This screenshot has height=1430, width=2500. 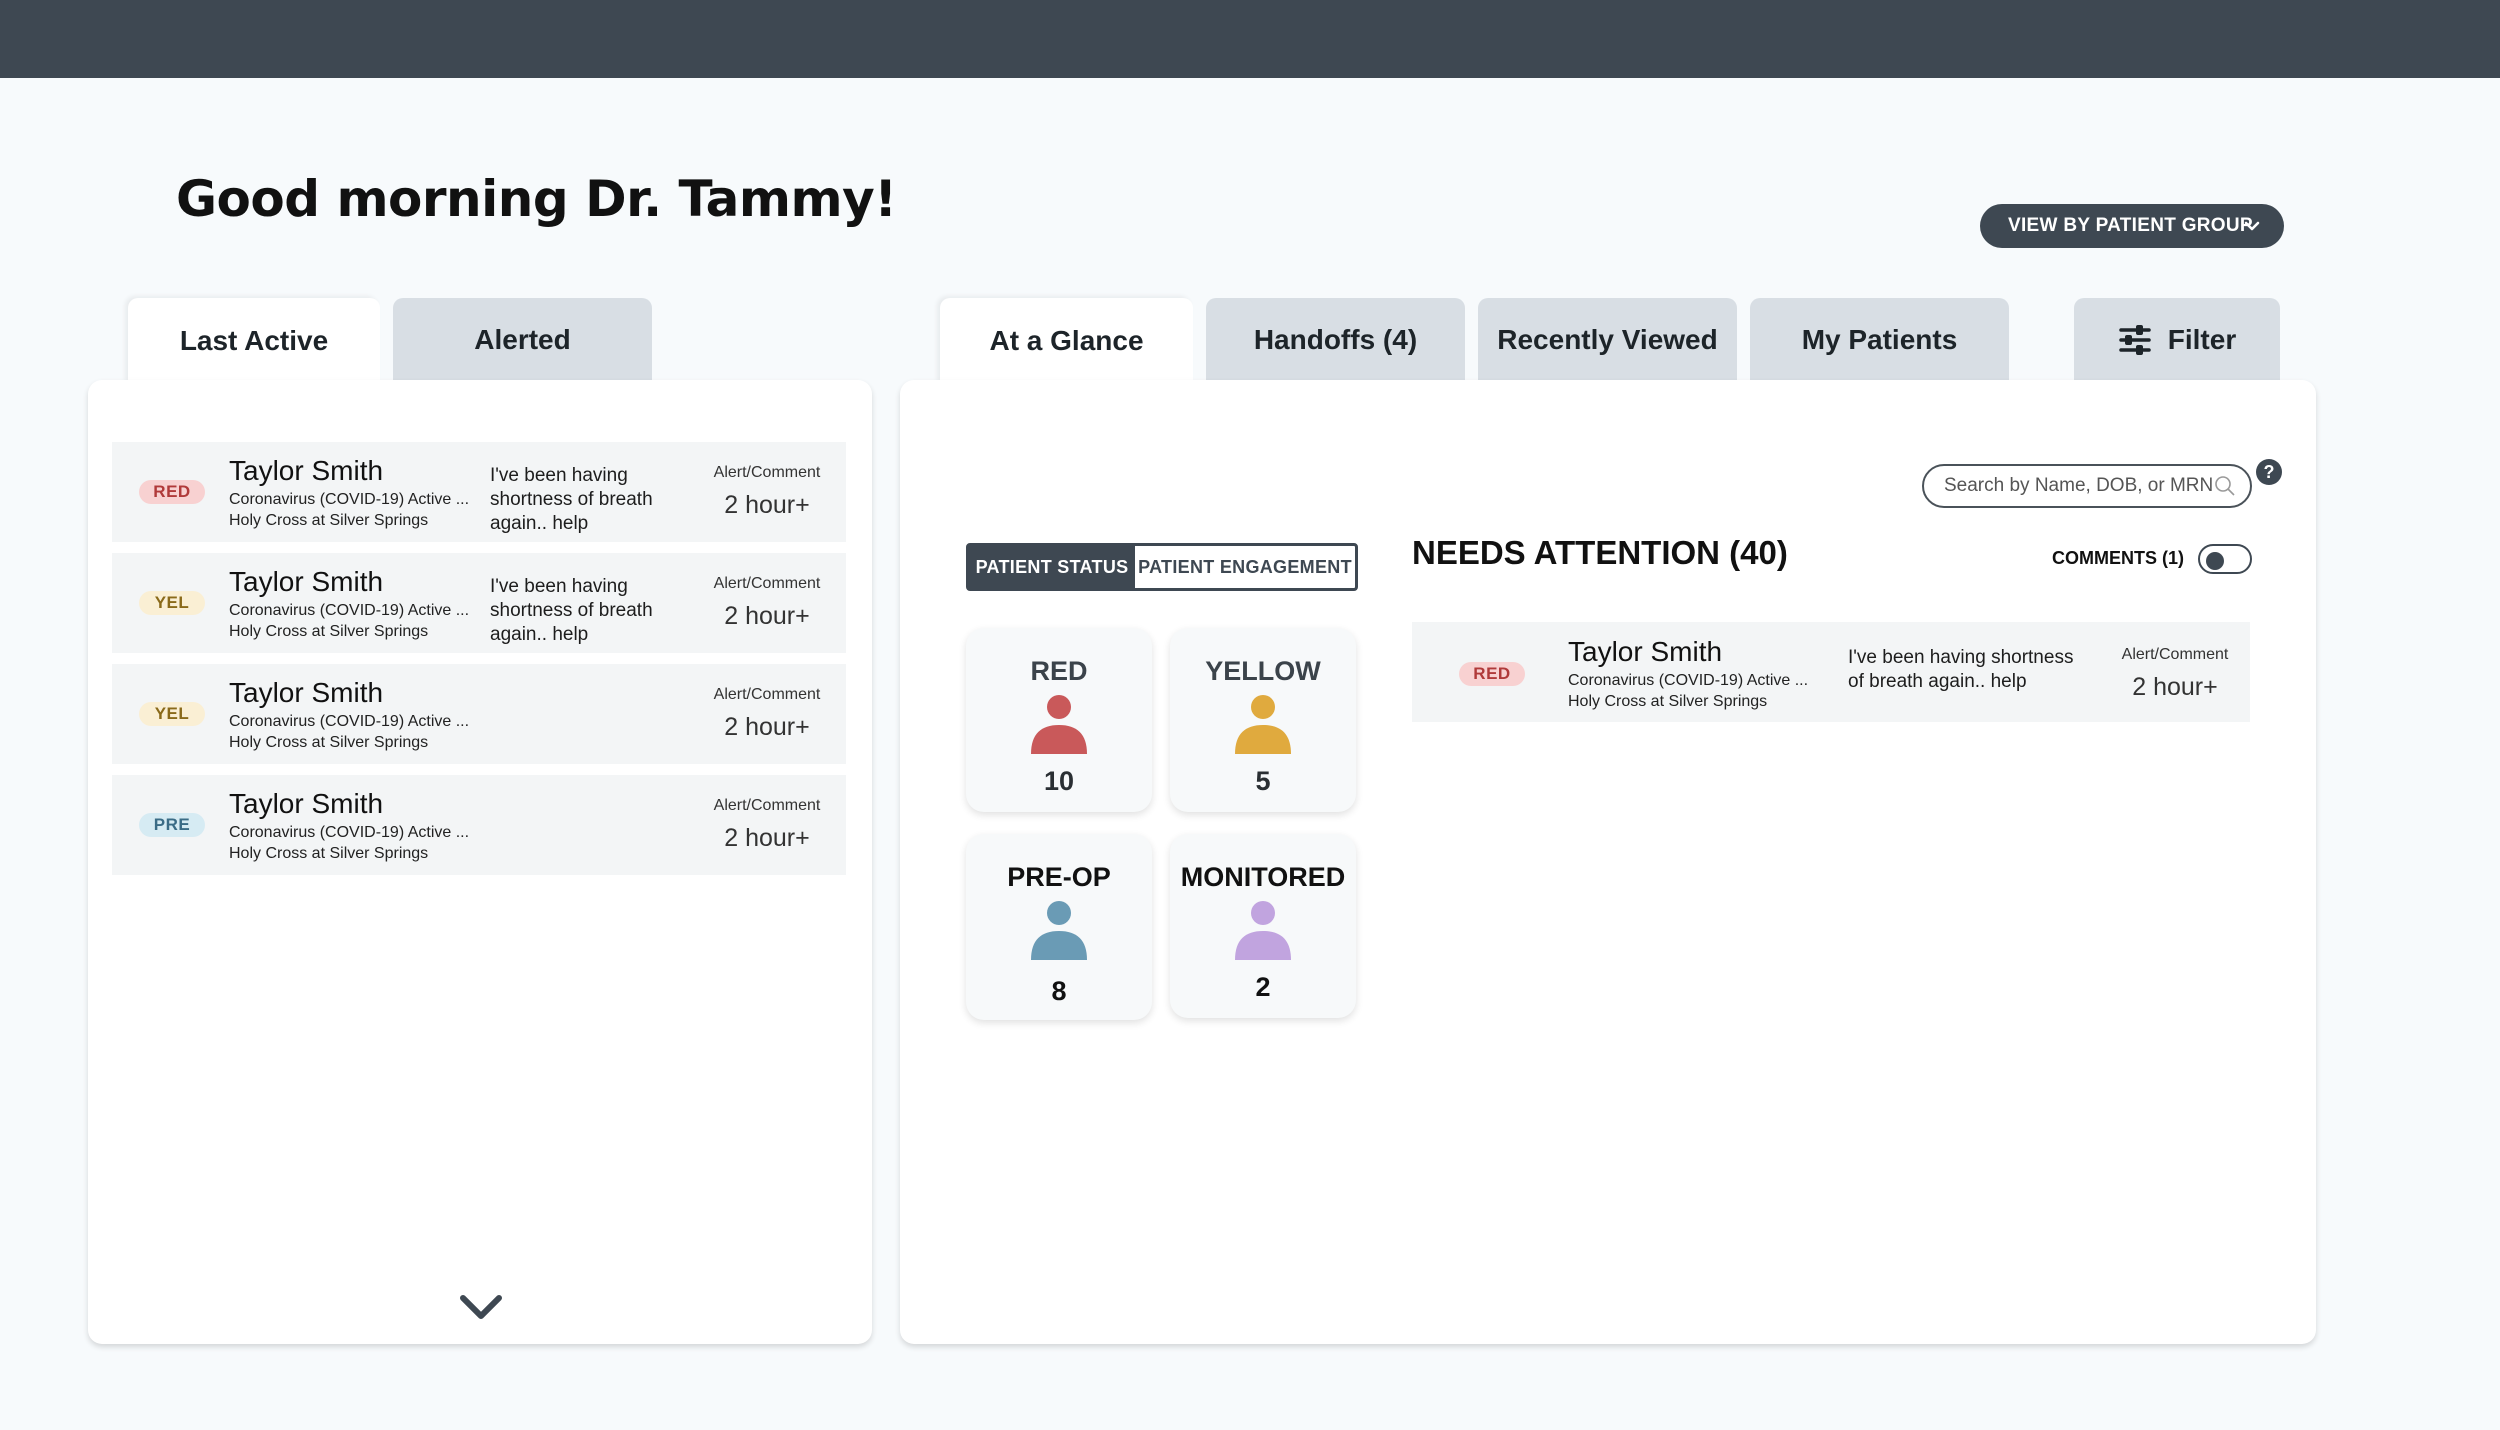 What do you see at coordinates (522, 340) in the screenshot?
I see `tab-alerted: Alerted` at bounding box center [522, 340].